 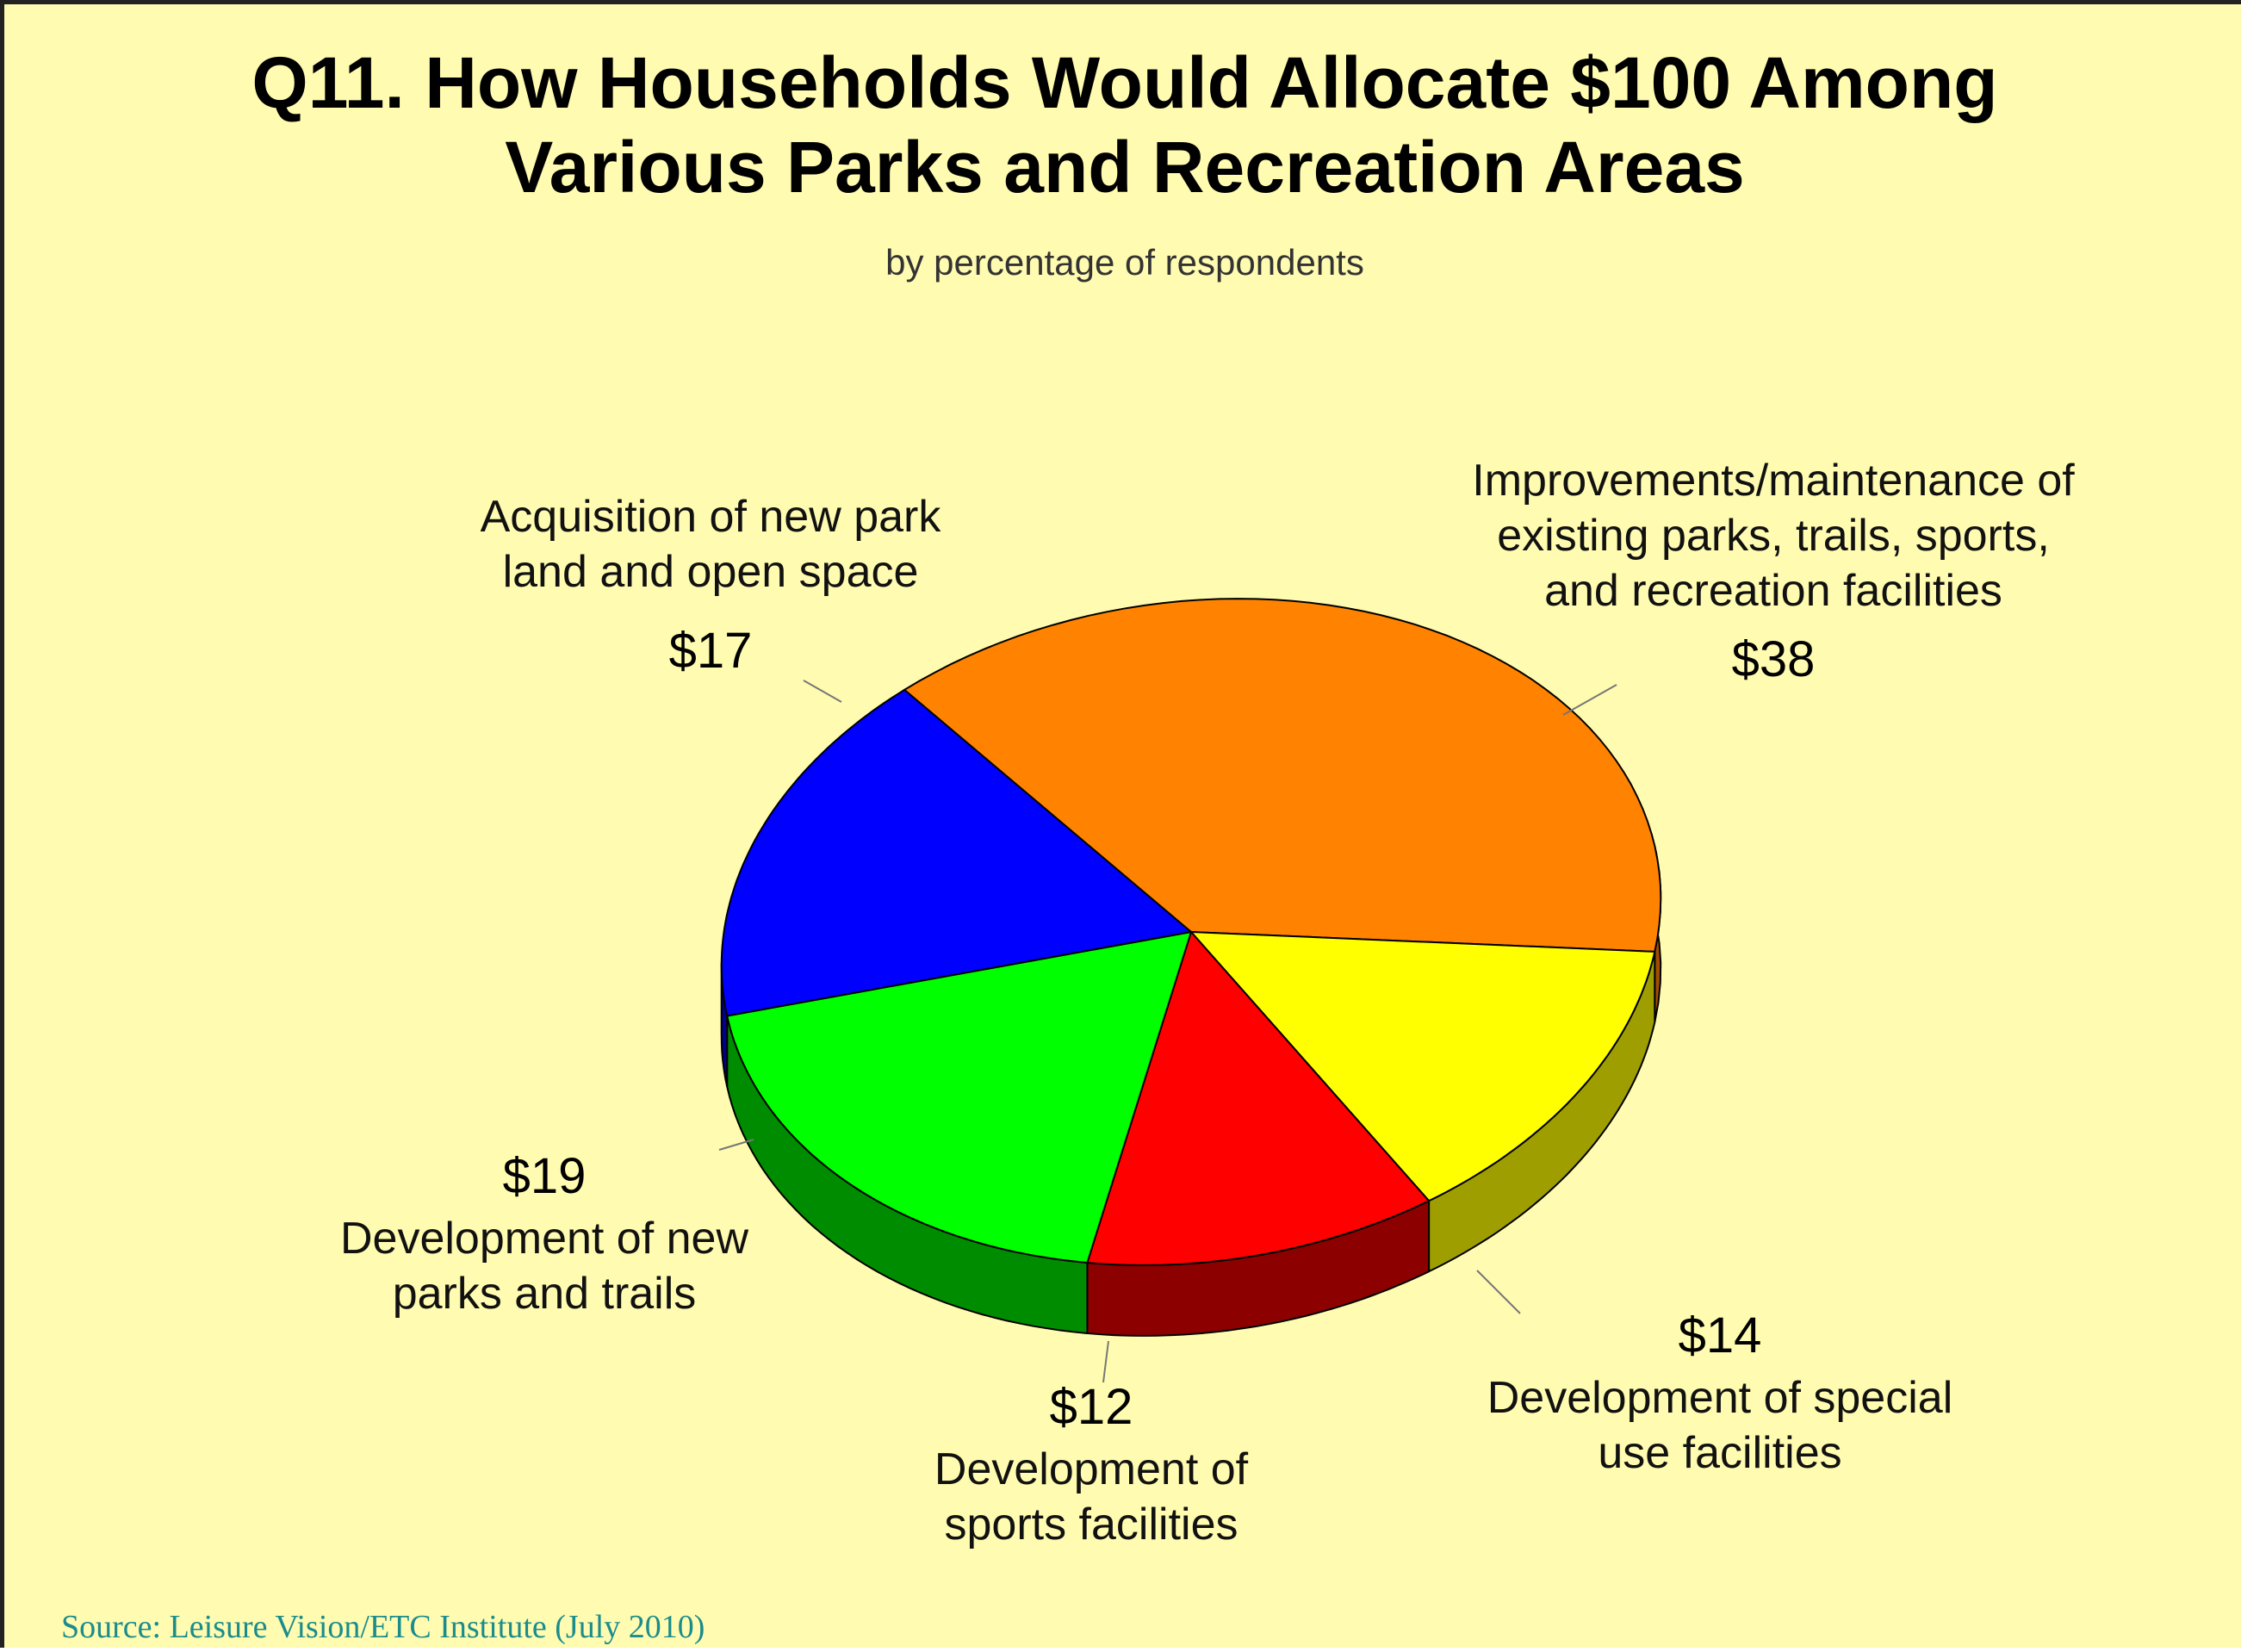 What do you see at coordinates (1125, 167) in the screenshot?
I see `chart-title-line-2: Various Parks and Recreation Areas` at bounding box center [1125, 167].